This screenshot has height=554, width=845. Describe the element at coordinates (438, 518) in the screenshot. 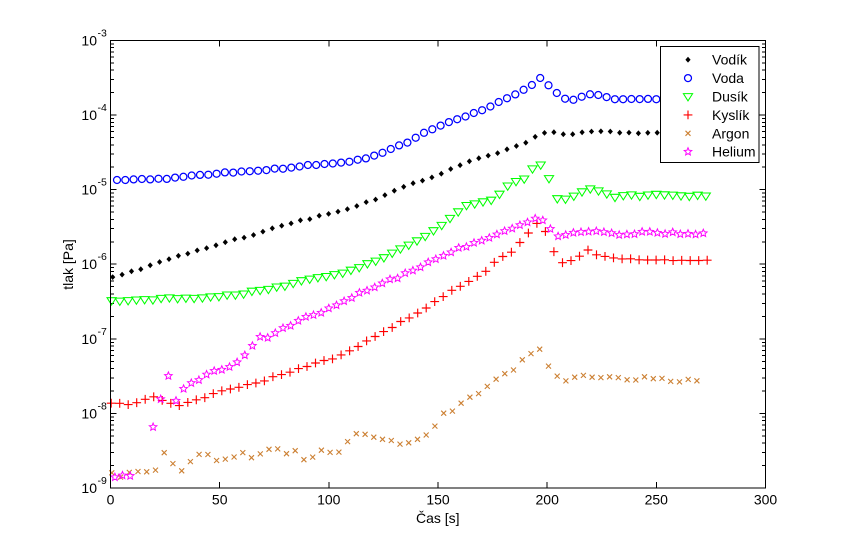

I see `svg-text: Čas [s]` at that location.